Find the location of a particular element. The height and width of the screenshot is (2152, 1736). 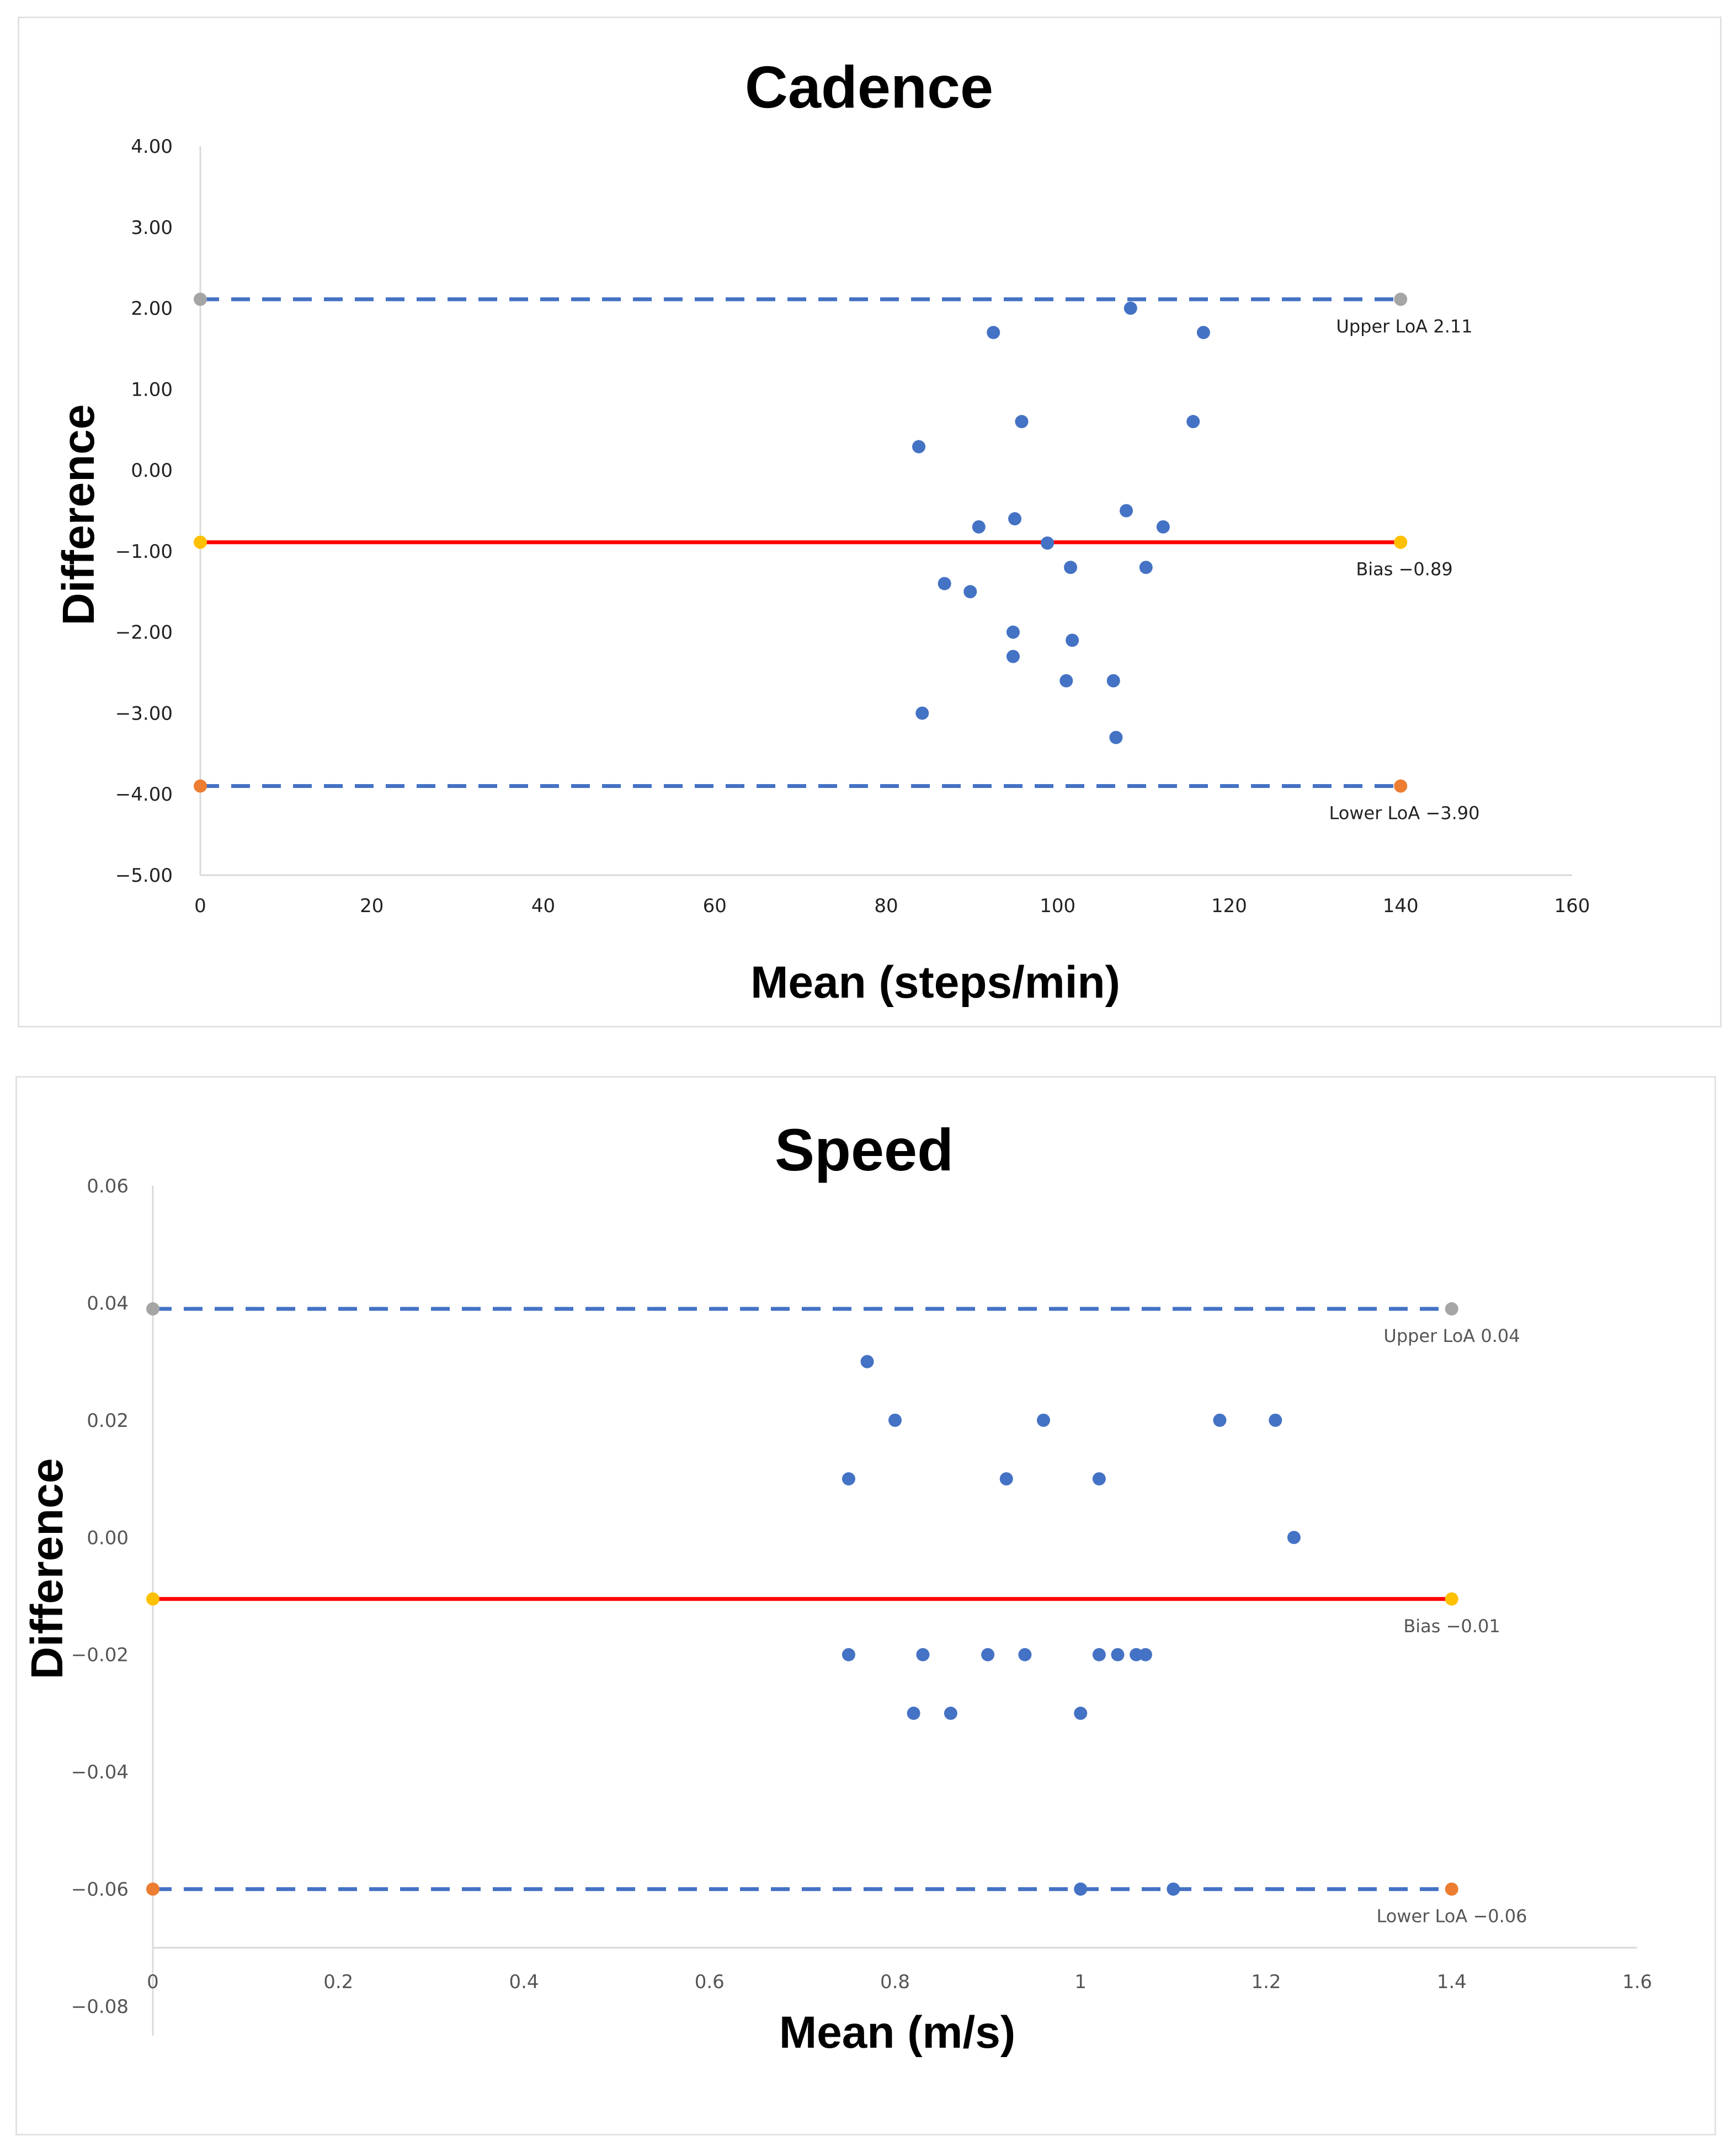

x-tick-label: 1.2 is located at coordinates (1266, 1982).